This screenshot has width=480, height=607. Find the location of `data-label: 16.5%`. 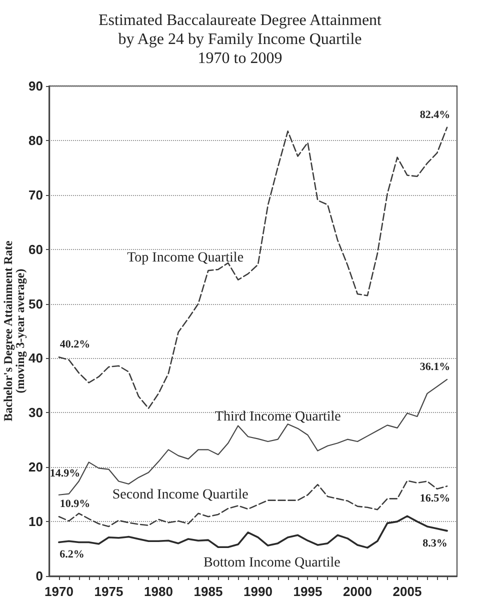

data-label: 16.5% is located at coordinates (435, 498).